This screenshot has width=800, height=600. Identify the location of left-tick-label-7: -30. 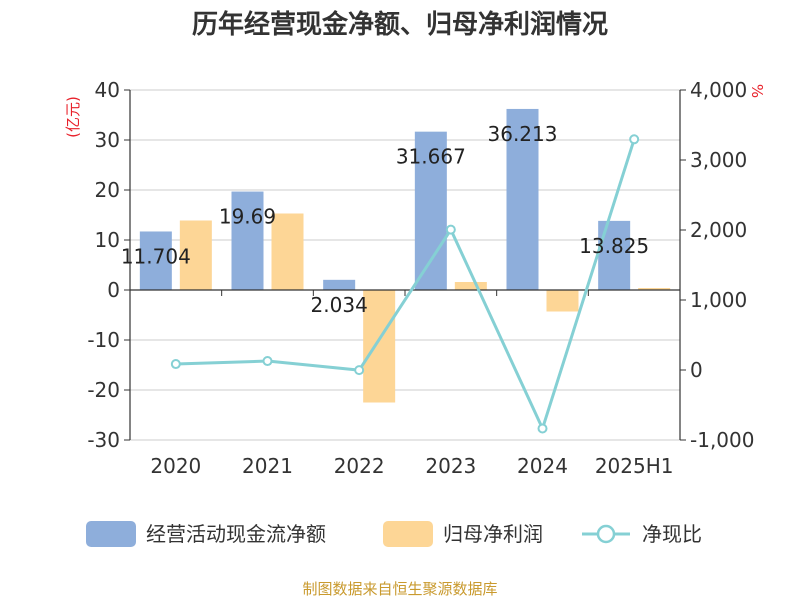
(103, 440).